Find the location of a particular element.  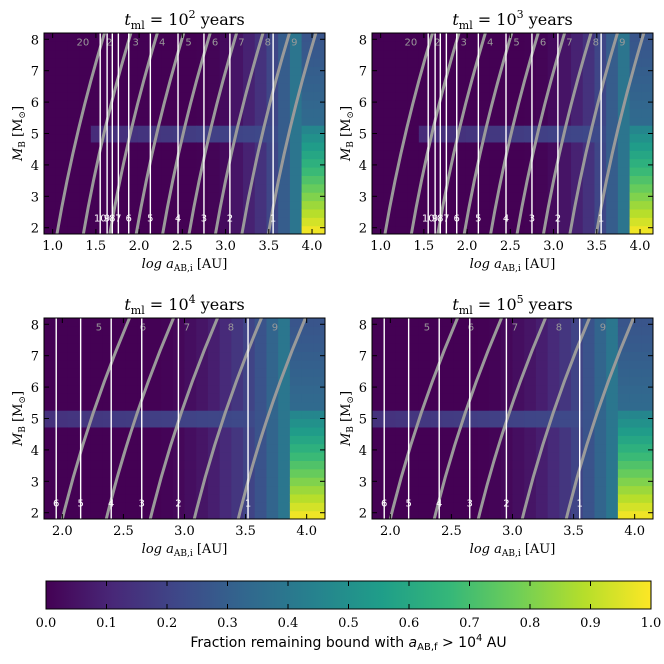

x-tick-label: 3.0 is located at coordinates (225, 246).